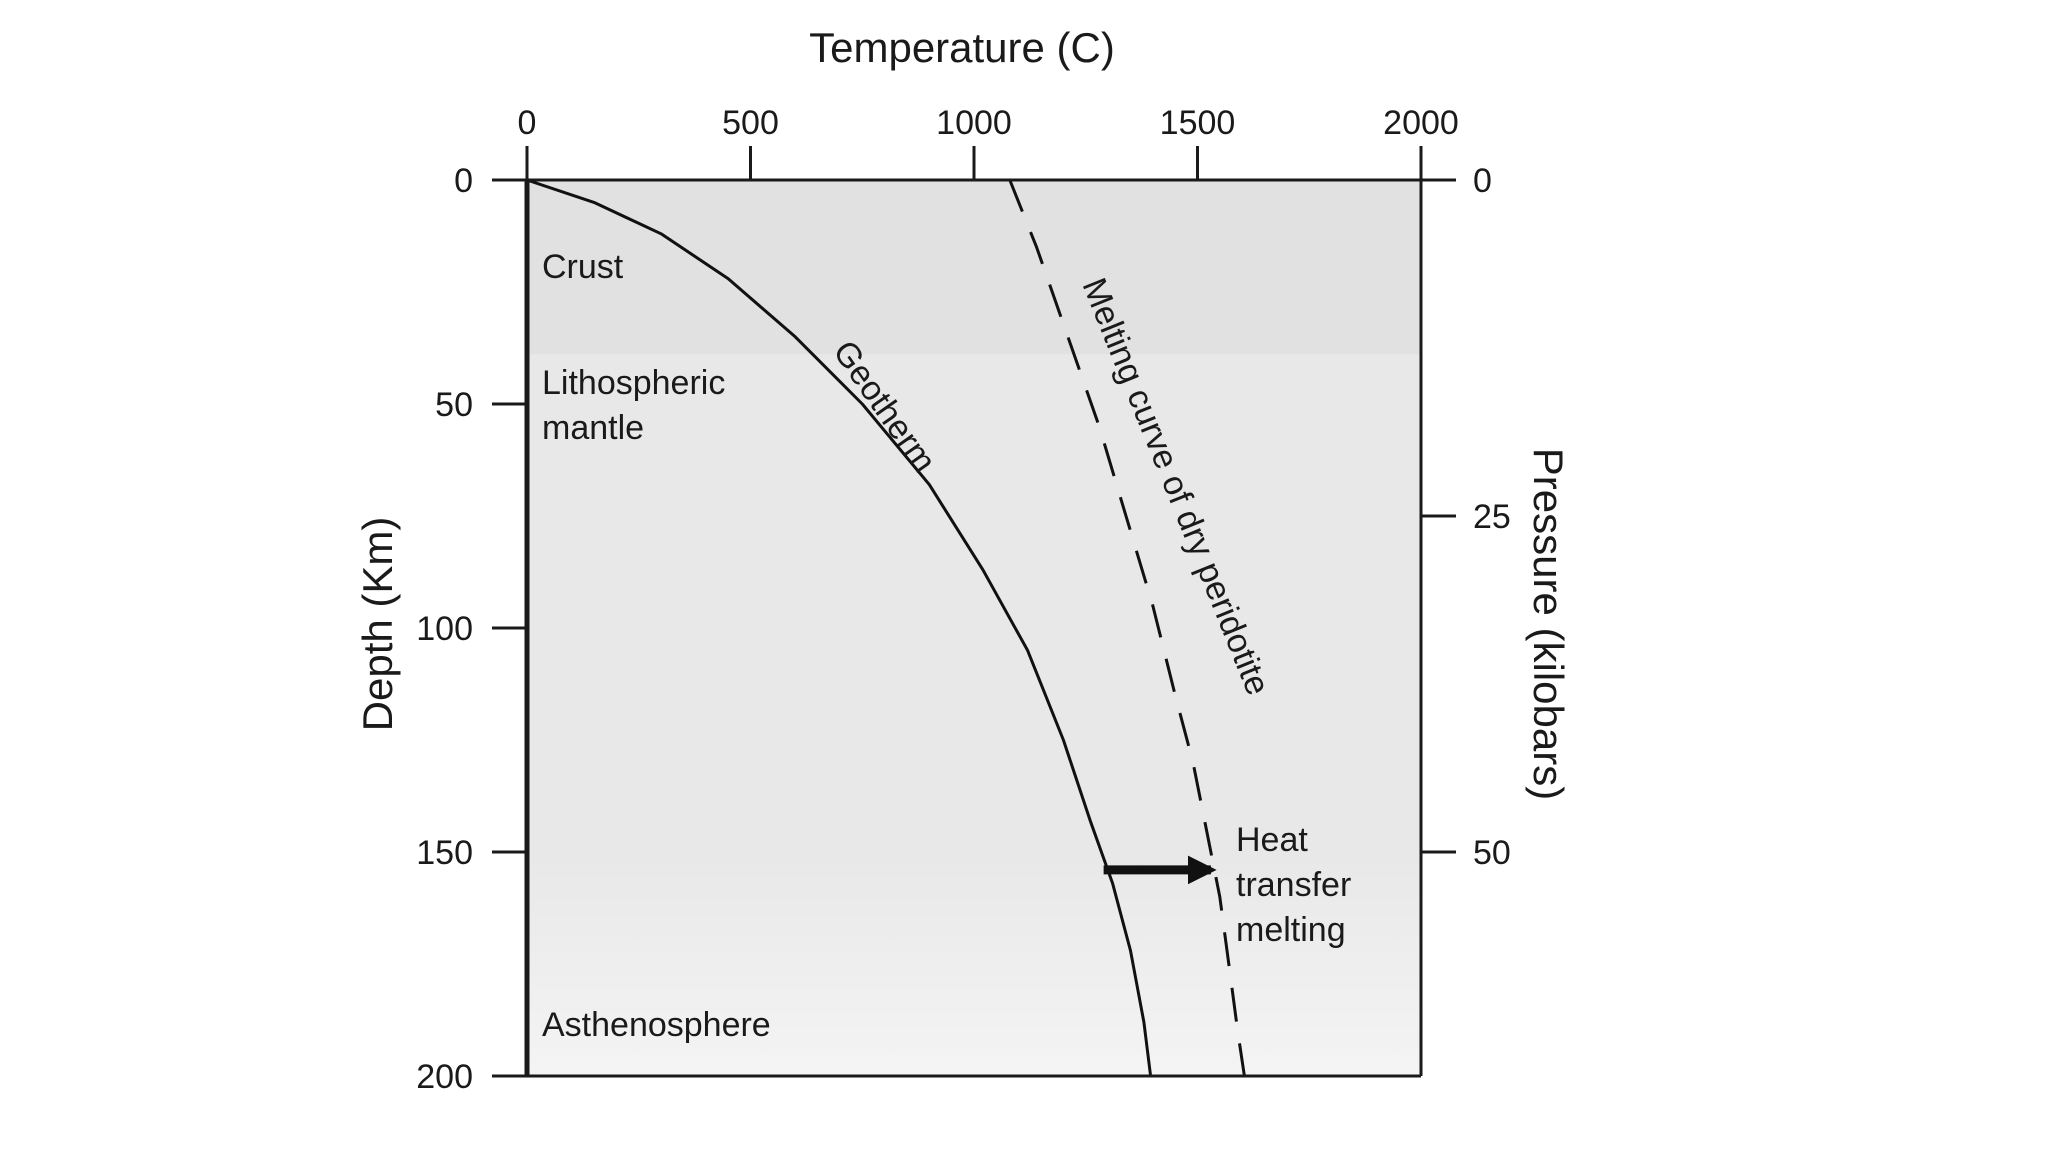 This screenshot has width=2048, height=1152. What do you see at coordinates (593, 428) in the screenshot?
I see `region-label-lithospheric-line2: mantle` at bounding box center [593, 428].